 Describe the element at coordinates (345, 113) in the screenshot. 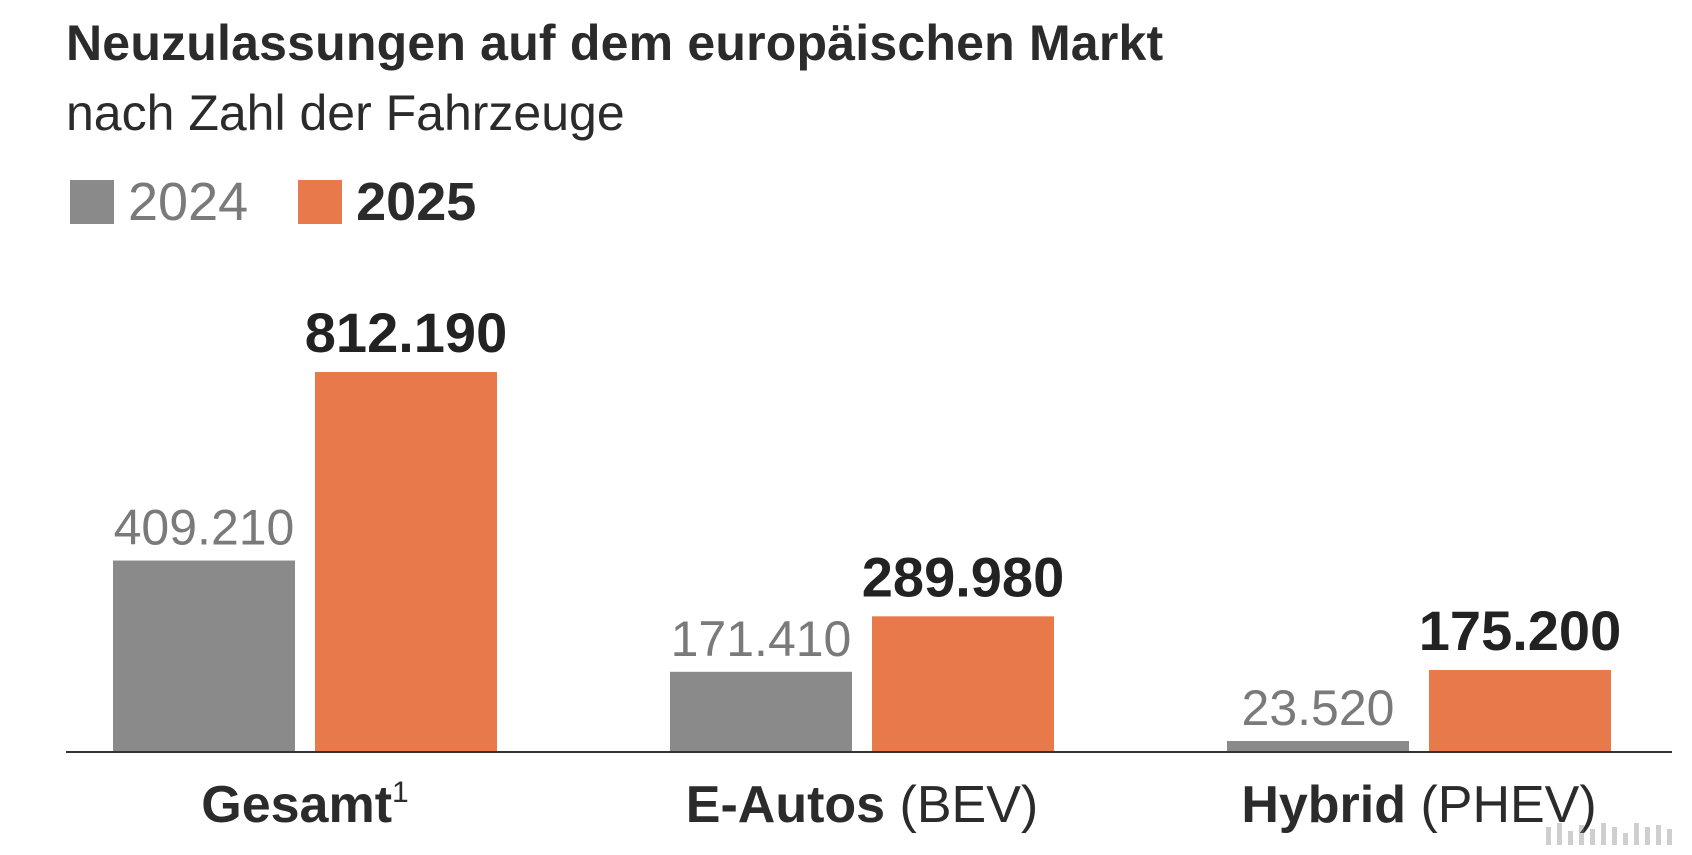

I see `chart-subtitle: nach Zahl der Fahrzeuge` at that location.